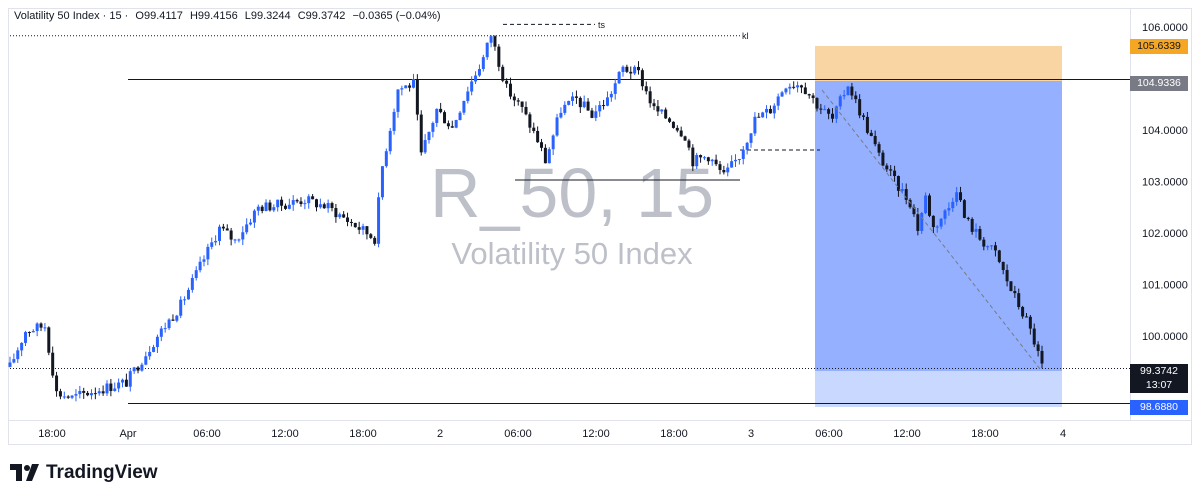  What do you see at coordinates (985, 434) in the screenshot?
I see `time-tick-label: 18:00` at bounding box center [985, 434].